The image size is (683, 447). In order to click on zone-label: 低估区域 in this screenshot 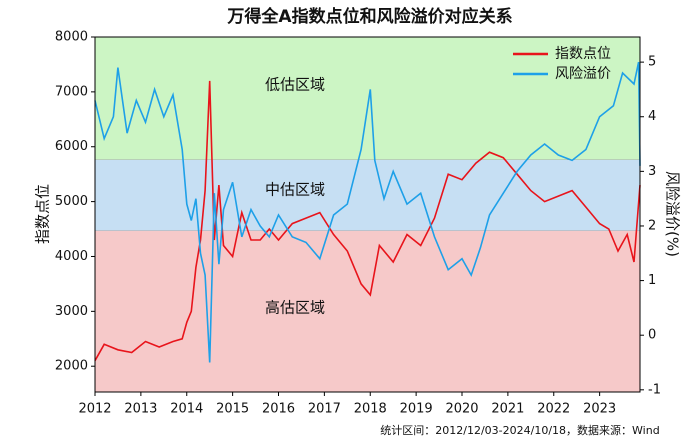, I will do `click(295, 85)`.